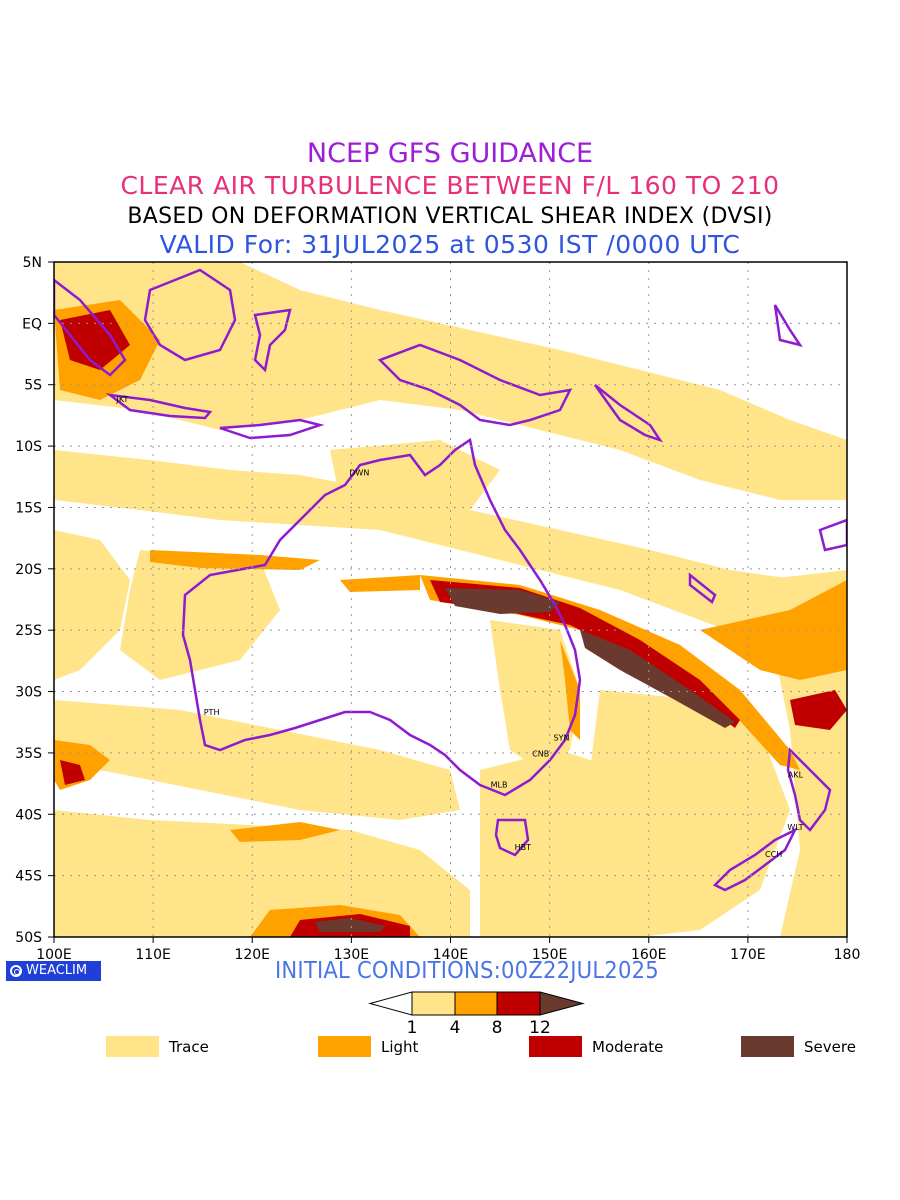  Describe the element at coordinates (412, 1027) in the screenshot. I see `colorbar-label: 1` at that location.